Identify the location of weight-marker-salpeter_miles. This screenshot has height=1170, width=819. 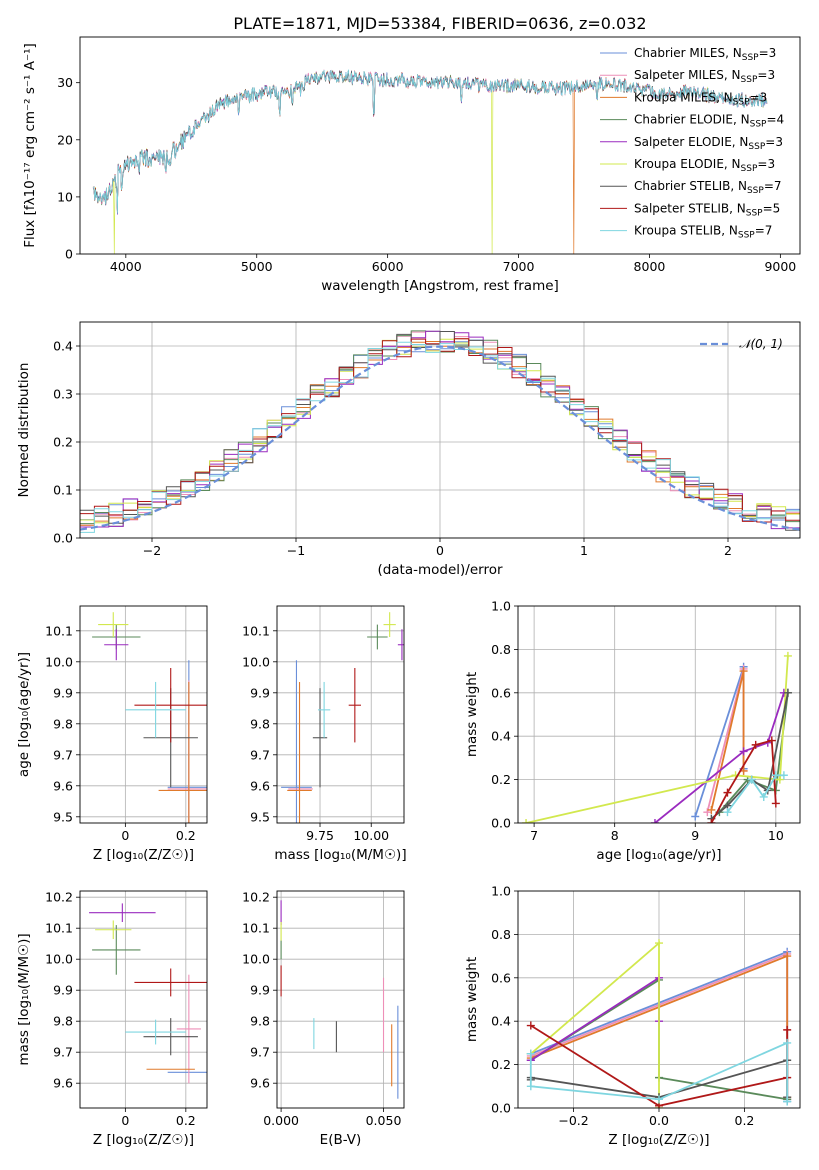
(707, 812).